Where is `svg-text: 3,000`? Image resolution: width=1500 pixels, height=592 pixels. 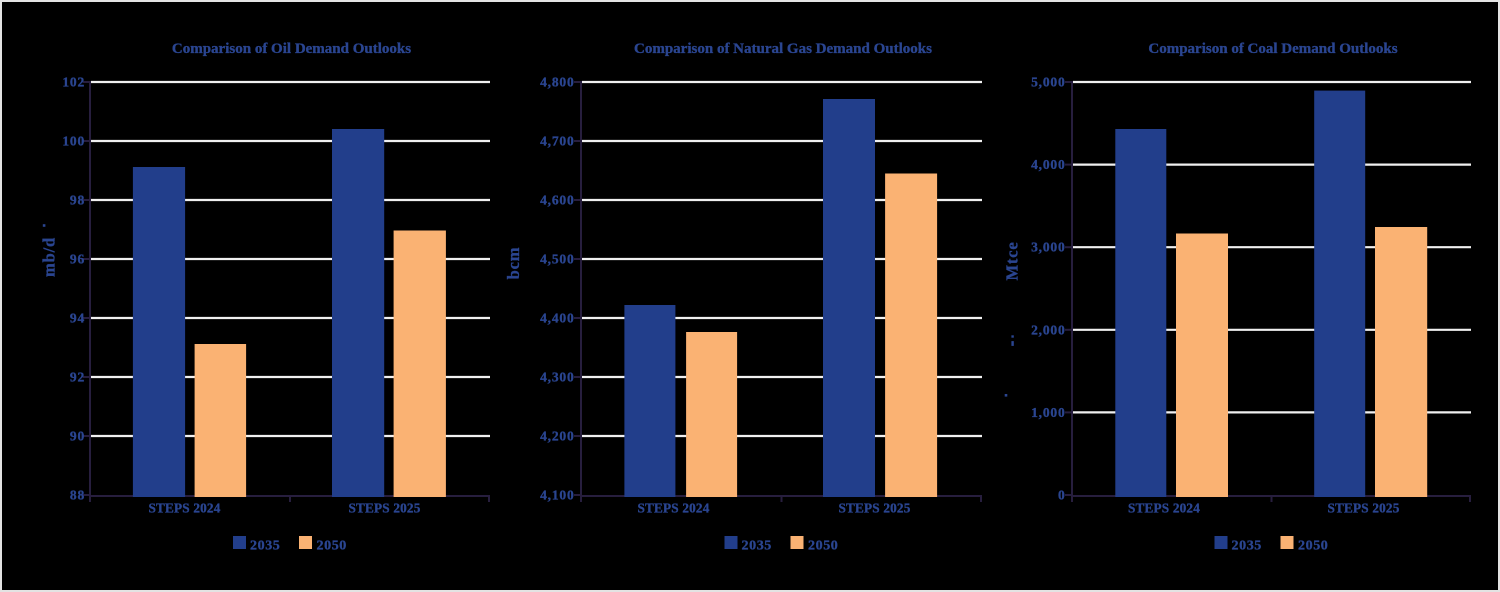 svg-text: 3,000 is located at coordinates (1048, 247).